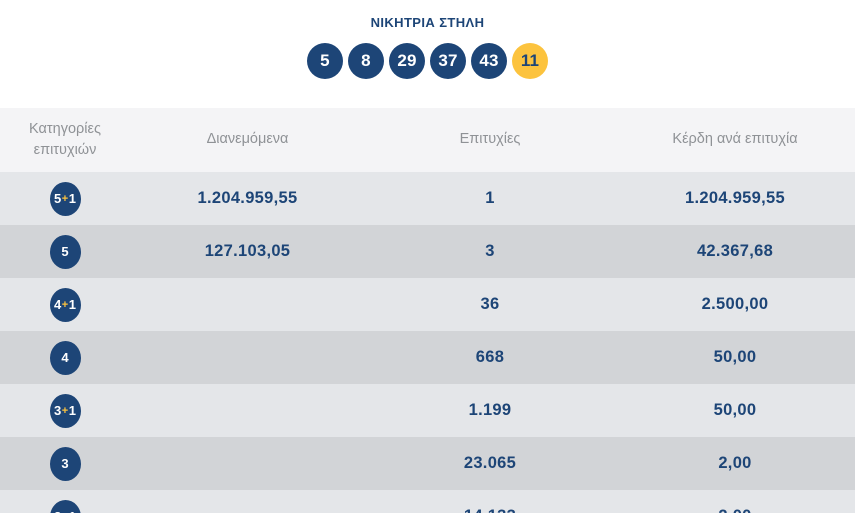 The image size is (855, 513). I want to click on winning-numbers-row: 5 8 29 37 43 11, so click(427, 61).